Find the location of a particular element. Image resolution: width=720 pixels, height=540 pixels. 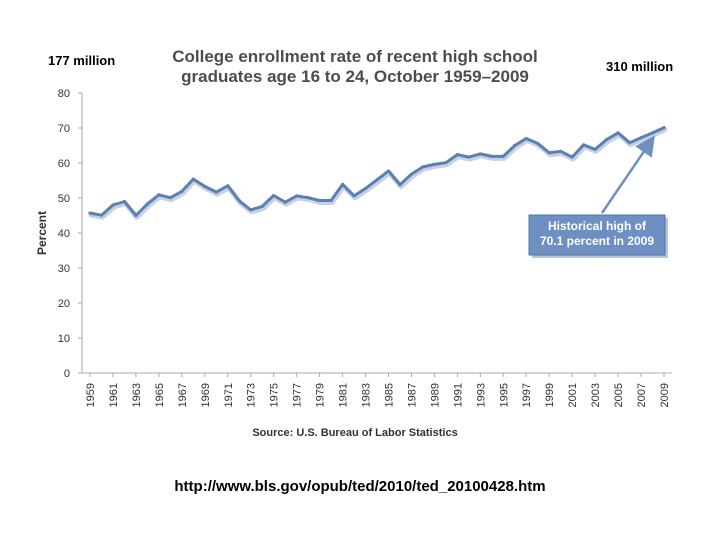

x-tick-label: 1991 is located at coordinates (458, 395).